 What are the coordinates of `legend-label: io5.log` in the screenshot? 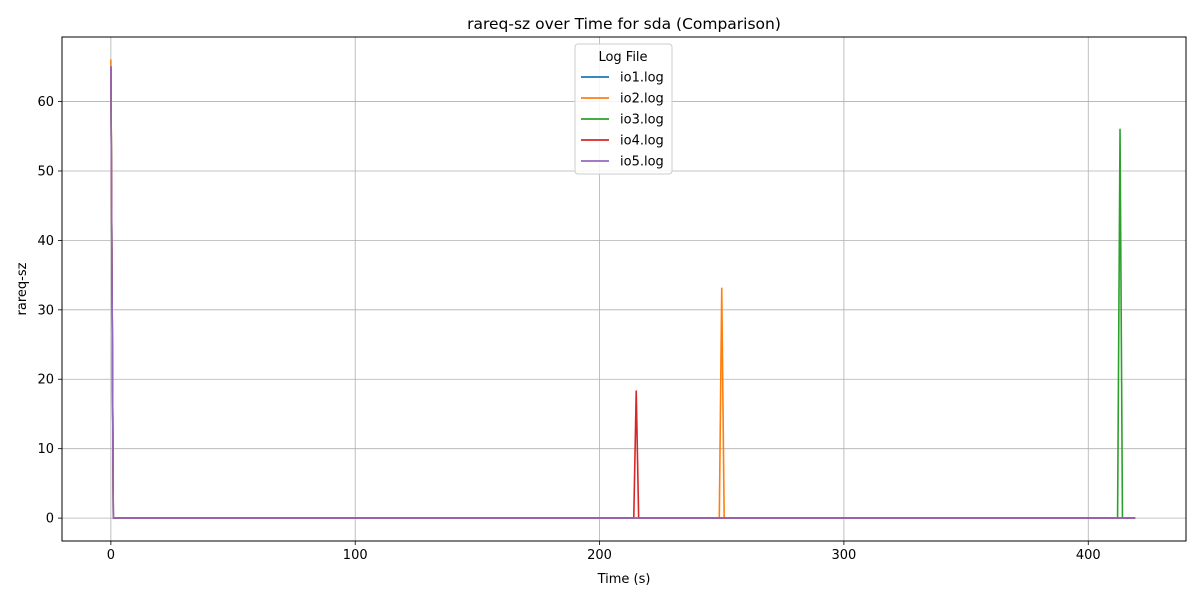 It's located at (642, 162).